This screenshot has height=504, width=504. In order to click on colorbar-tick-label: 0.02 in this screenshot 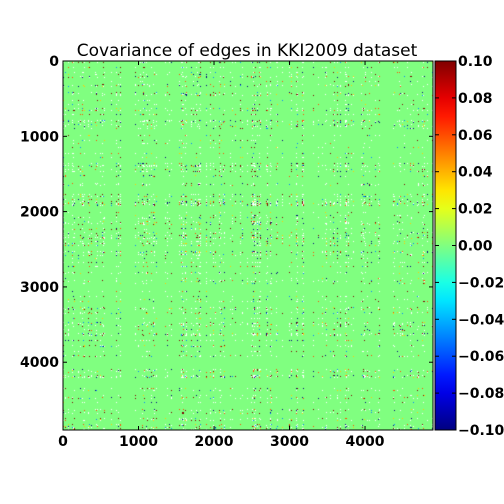, I will do `click(475, 210)`.